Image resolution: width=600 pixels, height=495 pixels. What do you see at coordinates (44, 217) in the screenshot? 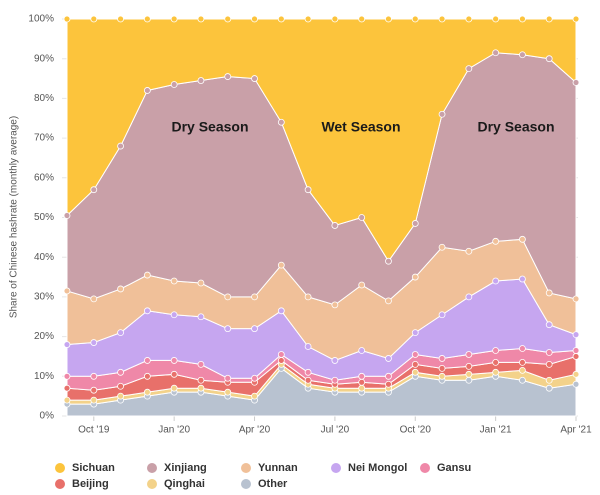
I see `y-tick-label: 50%` at bounding box center [44, 217].